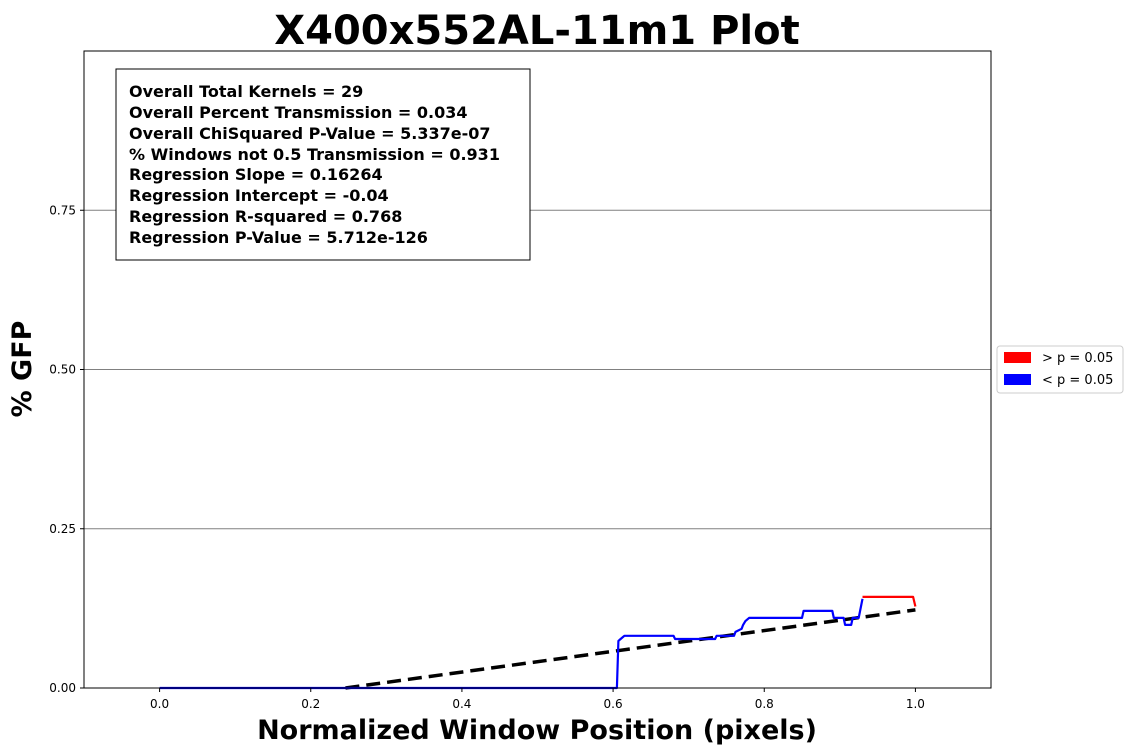  What do you see at coordinates (62, 370) in the screenshot?
I see `y-tick-label-2: 0.50` at bounding box center [62, 370].